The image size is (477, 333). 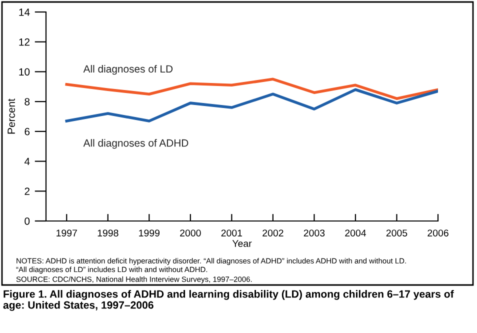 What do you see at coordinates (128, 69) in the screenshot?
I see `series-label: All diagnoses of LD` at bounding box center [128, 69].